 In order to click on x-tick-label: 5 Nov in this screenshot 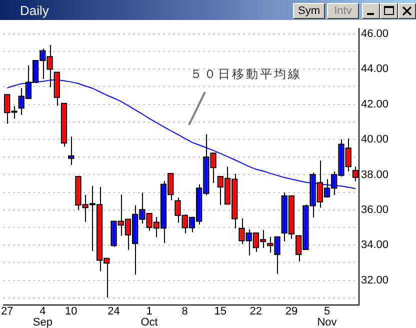, I will do `click(327, 317)`.